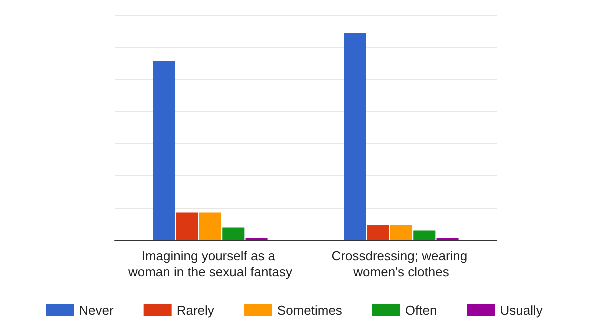  I want to click on legend-label: Often, so click(421, 310).